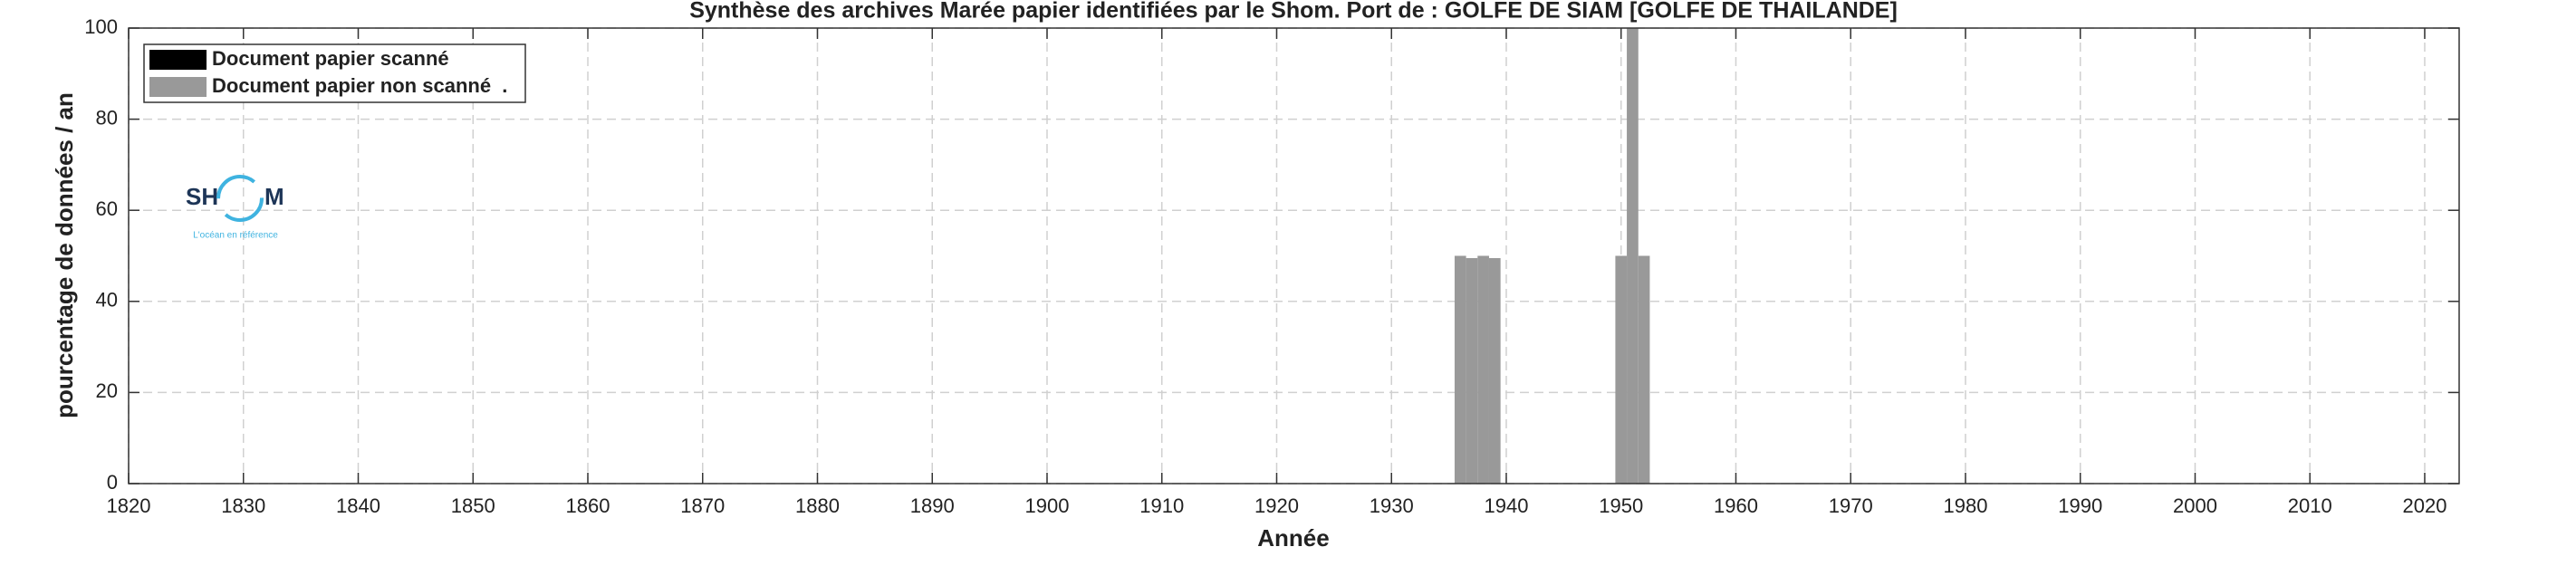  I want to click on legend-box, so click(334, 73).